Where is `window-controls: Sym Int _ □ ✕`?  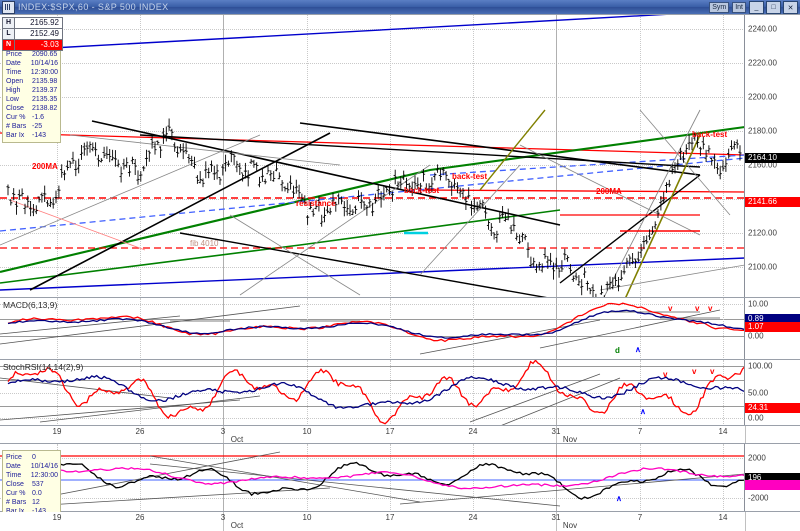 window-controls: Sym Int _ □ ✕ is located at coordinates (753, 7).